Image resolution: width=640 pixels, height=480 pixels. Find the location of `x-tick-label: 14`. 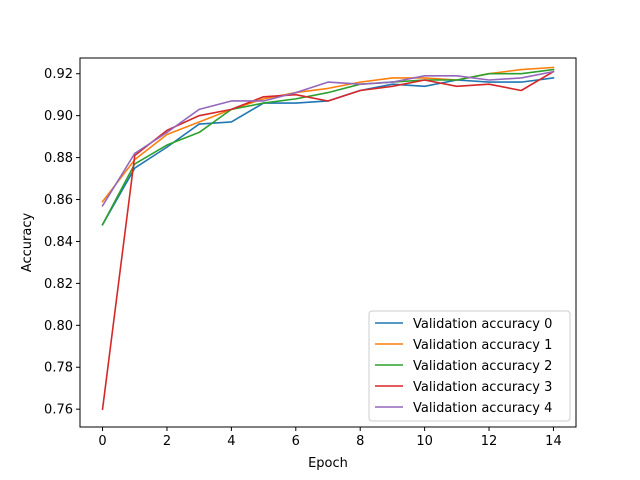

x-tick-label: 14 is located at coordinates (553, 441).